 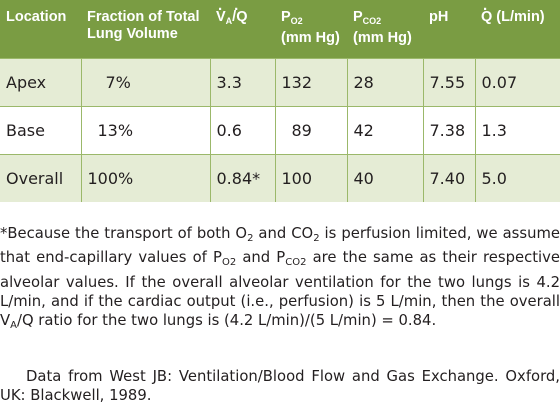 What do you see at coordinates (517, 29) in the screenshot?
I see `header-q: Q (L/min)` at bounding box center [517, 29].